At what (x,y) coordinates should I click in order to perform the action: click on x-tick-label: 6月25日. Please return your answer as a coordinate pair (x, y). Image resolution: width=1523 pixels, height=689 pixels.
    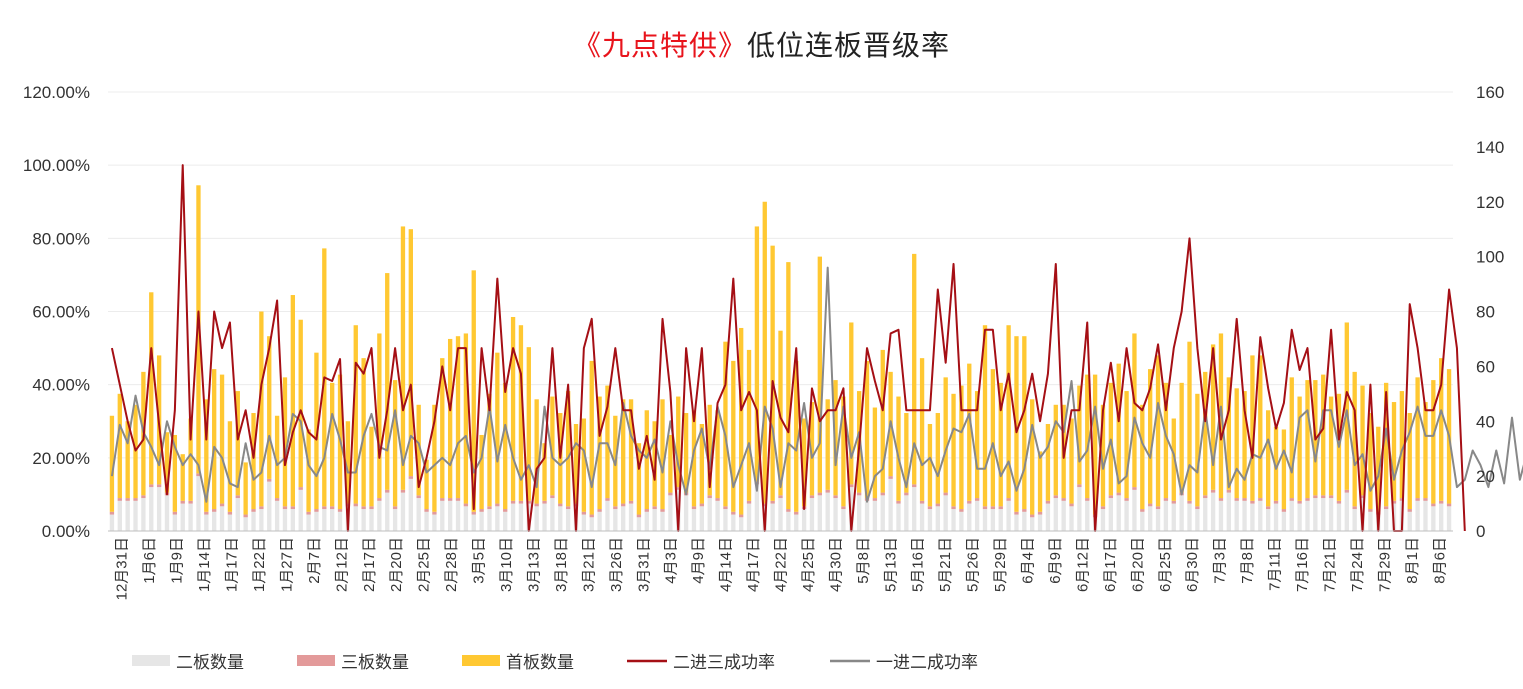
    Looking at the image, I should click on (1165, 564).